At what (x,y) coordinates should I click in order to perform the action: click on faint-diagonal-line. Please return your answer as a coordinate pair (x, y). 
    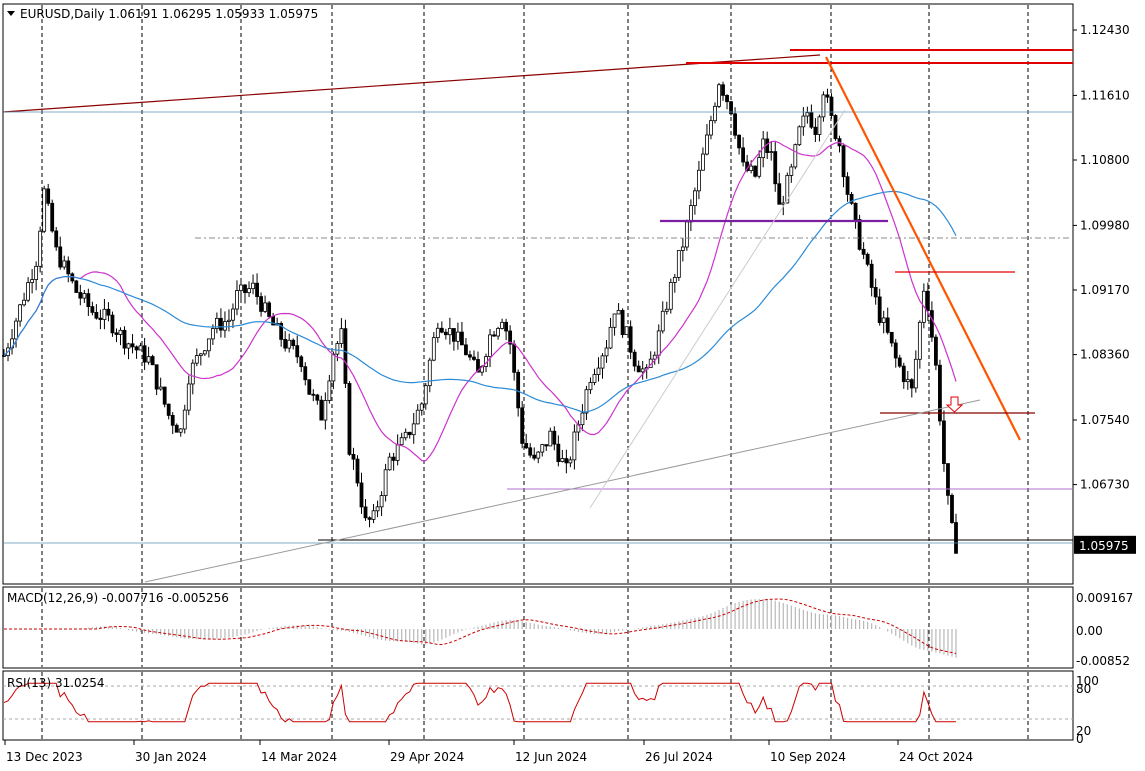
    Looking at the image, I should click on (717, 309).